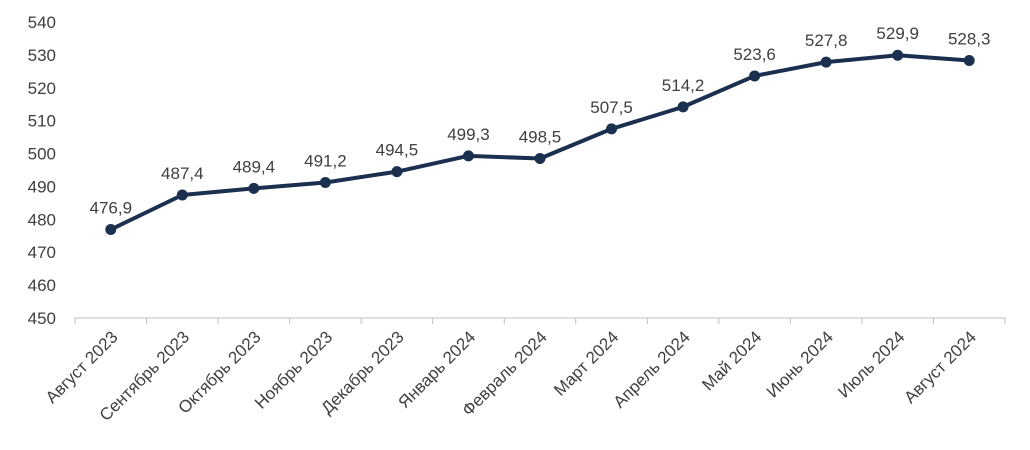  Describe the element at coordinates (754, 54) in the screenshot. I see `data-label: 523,6` at that location.